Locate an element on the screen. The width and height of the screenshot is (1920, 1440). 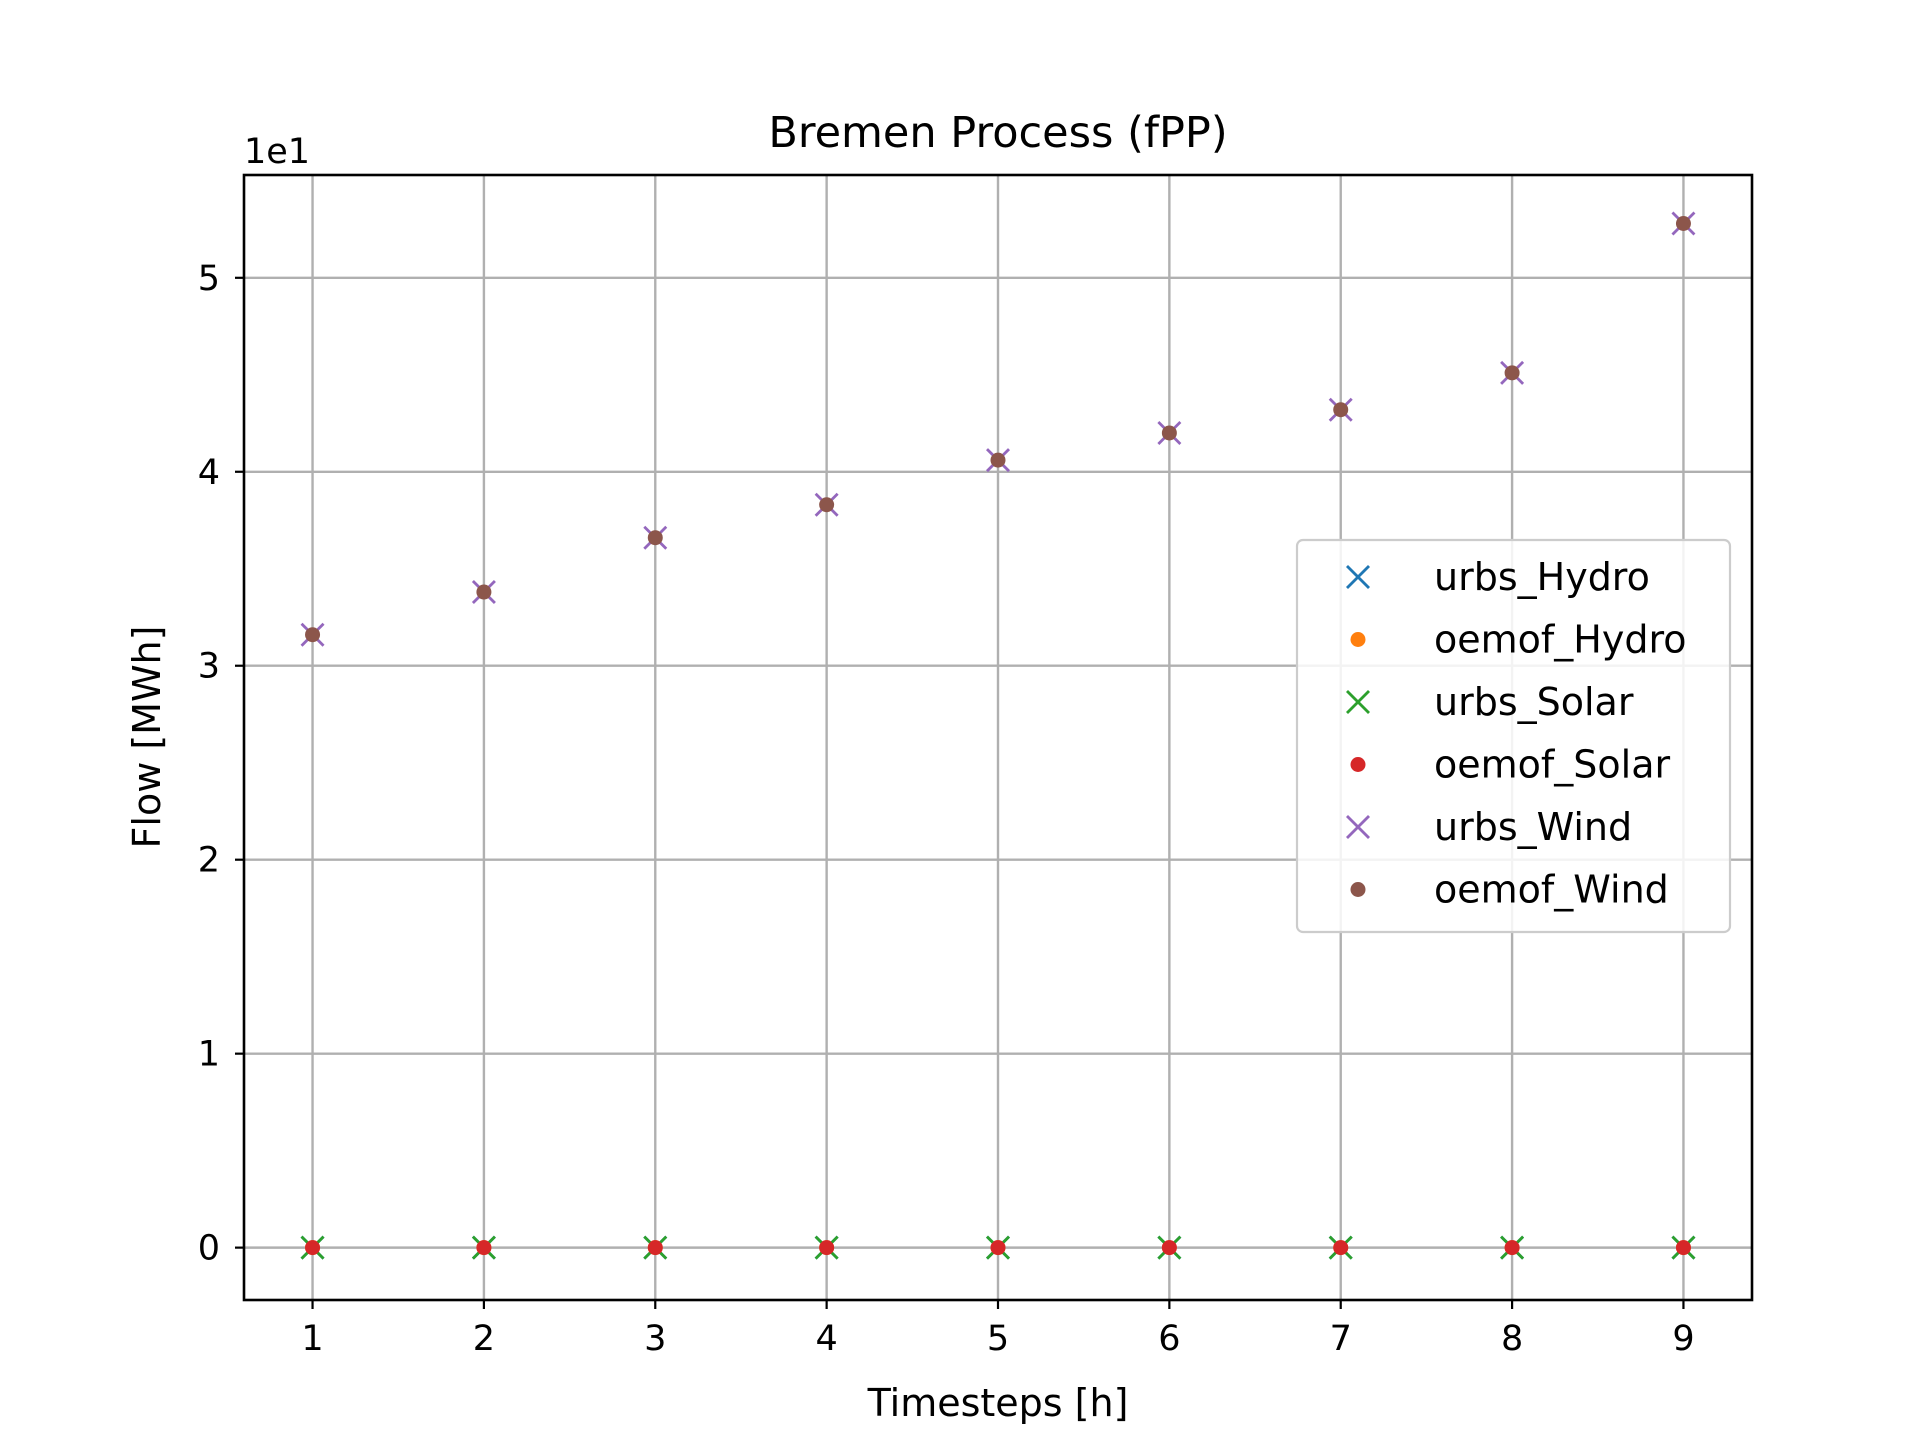
legend-marker-oemof-hydro is located at coordinates (1358, 639).